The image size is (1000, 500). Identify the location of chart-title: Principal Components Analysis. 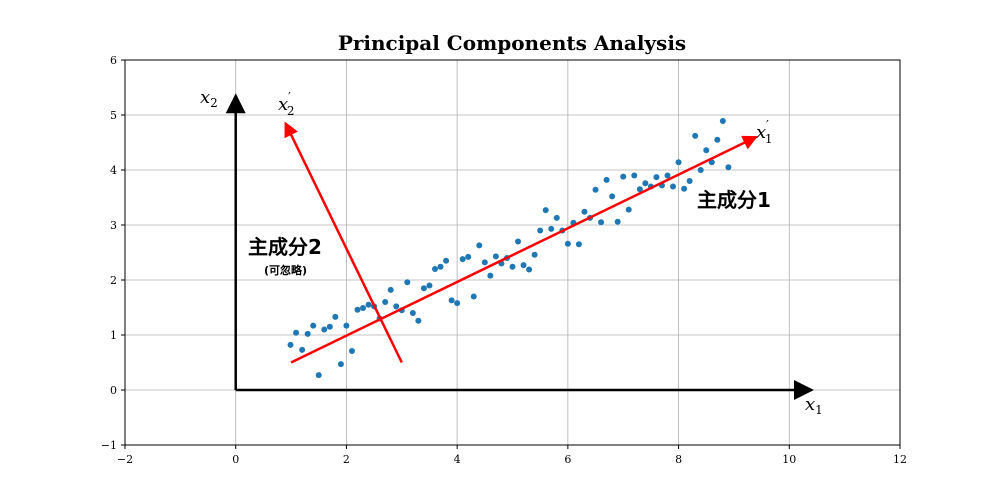
(512, 43).